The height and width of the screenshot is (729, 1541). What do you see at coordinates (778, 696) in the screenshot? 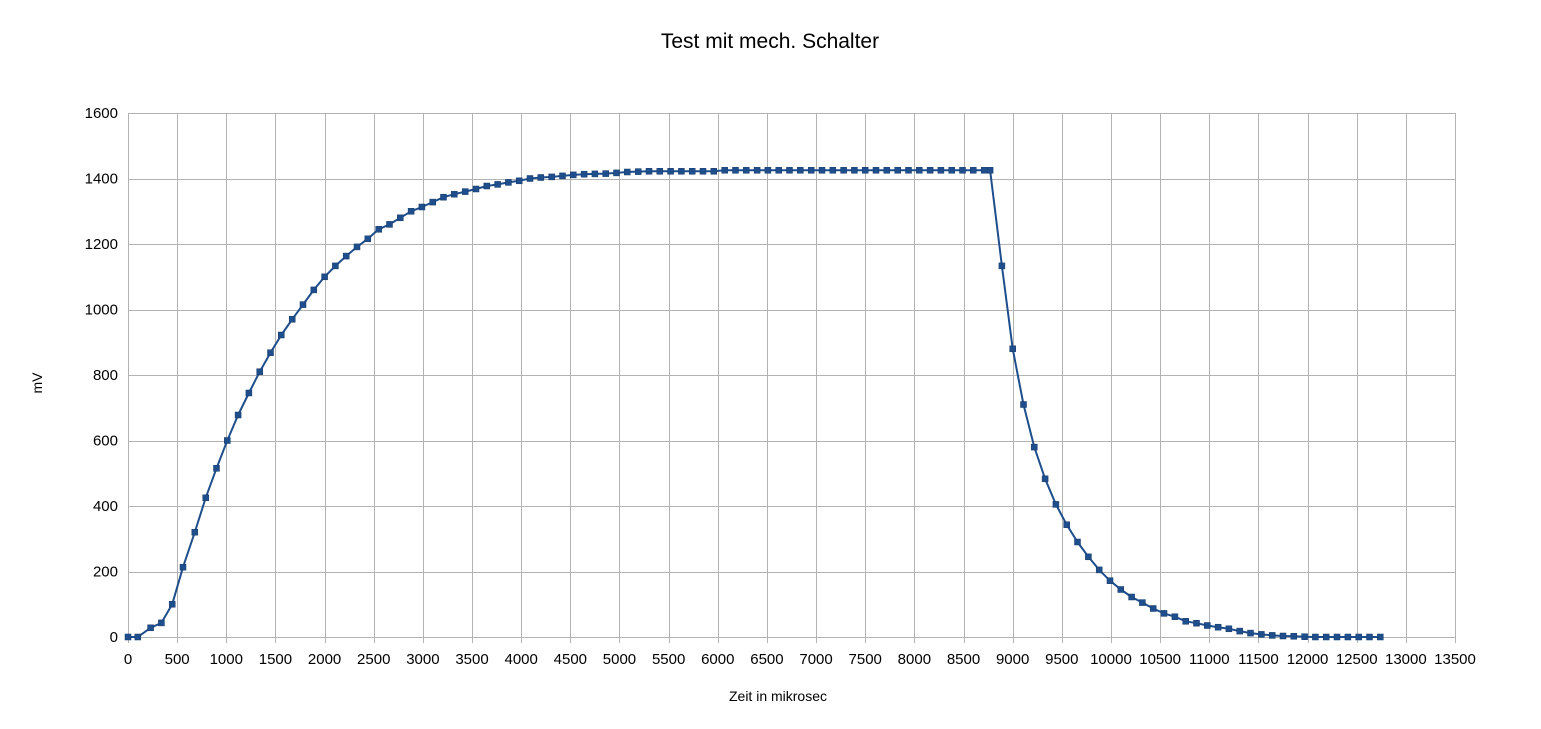
I see `x-axis-label: Zeit in mikrosec` at bounding box center [778, 696].